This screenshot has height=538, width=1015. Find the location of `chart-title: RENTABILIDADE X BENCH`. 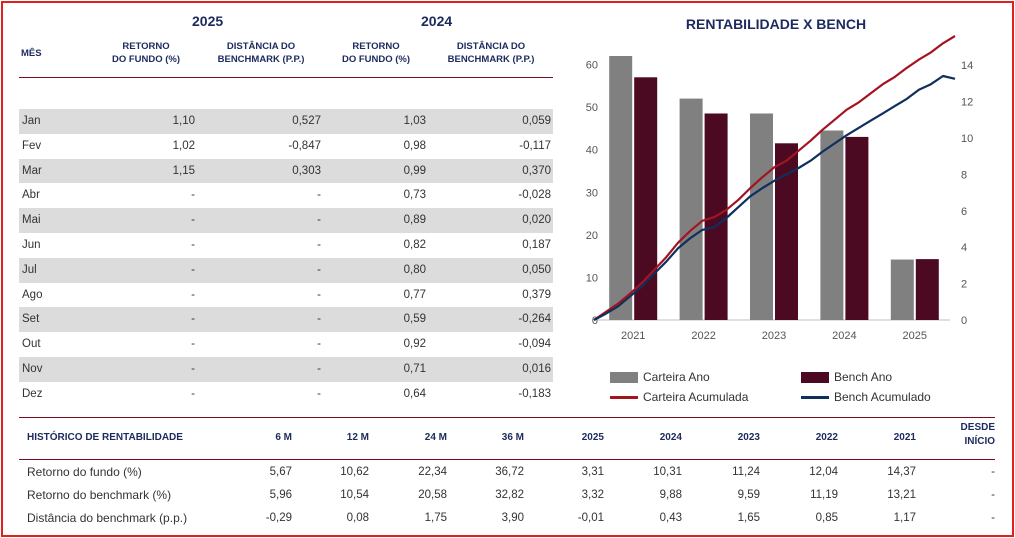

chart-title: RENTABILIDADE X BENCH is located at coordinates (776, 24).